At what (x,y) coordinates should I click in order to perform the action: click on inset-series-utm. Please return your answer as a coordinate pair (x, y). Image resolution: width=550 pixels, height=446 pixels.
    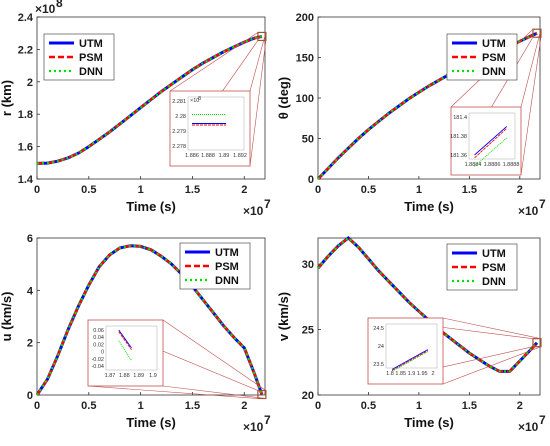
    Looking at the image, I should click on (491, 141).